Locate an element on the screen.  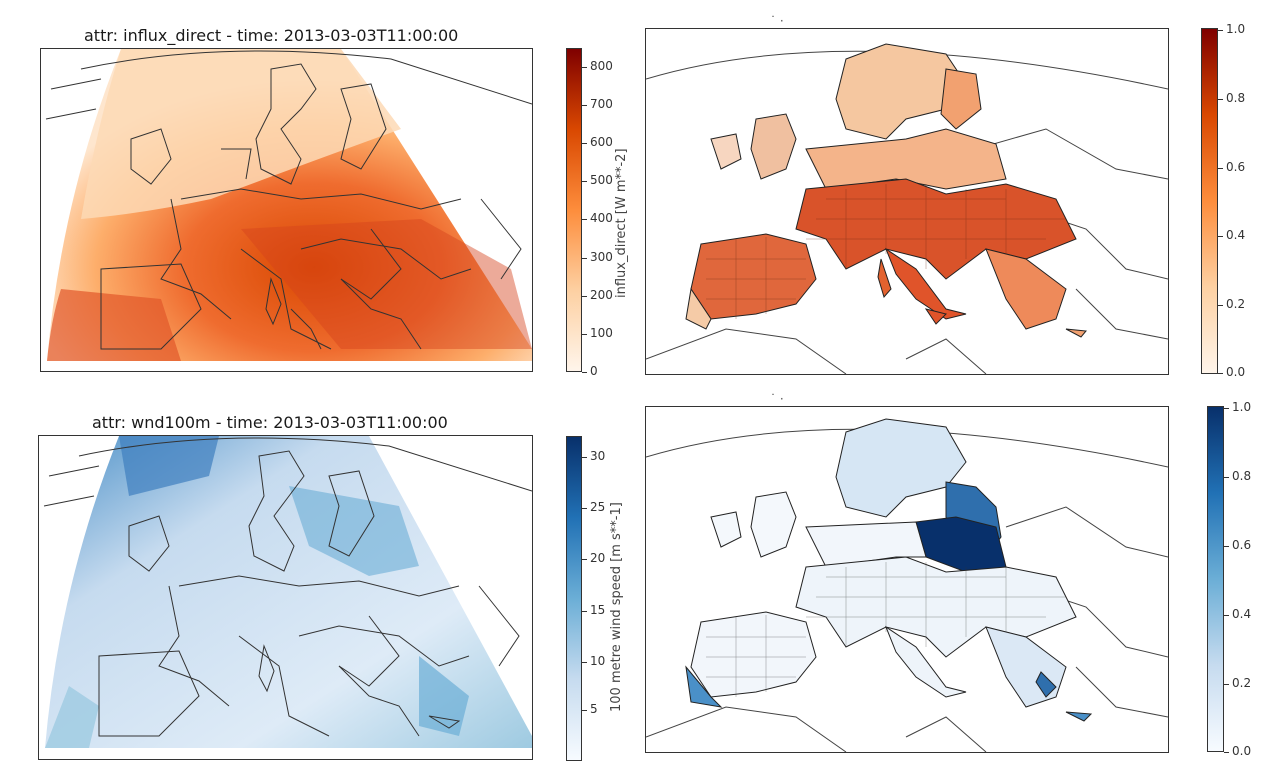
cbar-tick: 30 is located at coordinates (593, 456).